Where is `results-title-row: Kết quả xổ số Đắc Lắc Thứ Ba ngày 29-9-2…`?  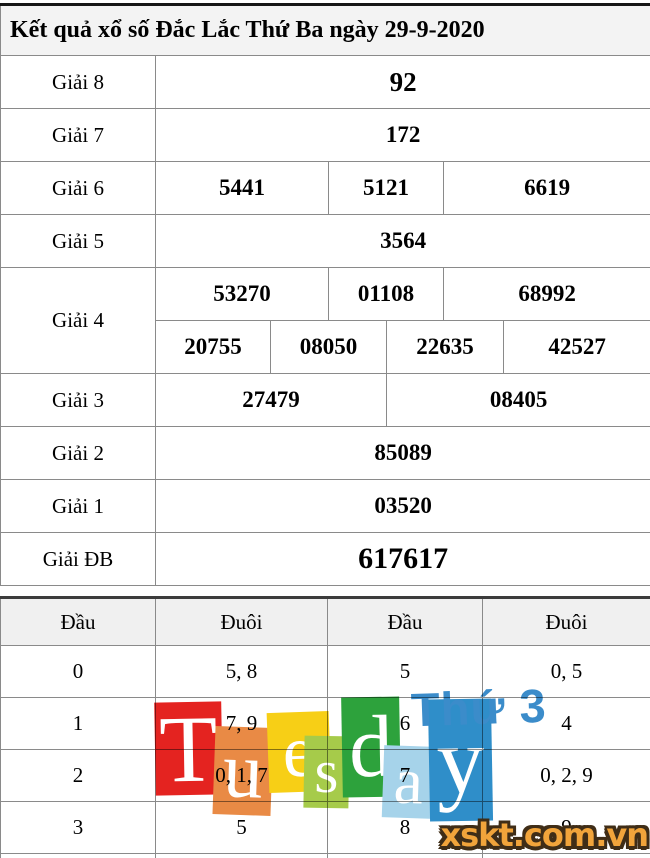 results-title-row: Kết quả xổ số Đắc Lắc Thứ Ba ngày 29-9-2… is located at coordinates (325, 30).